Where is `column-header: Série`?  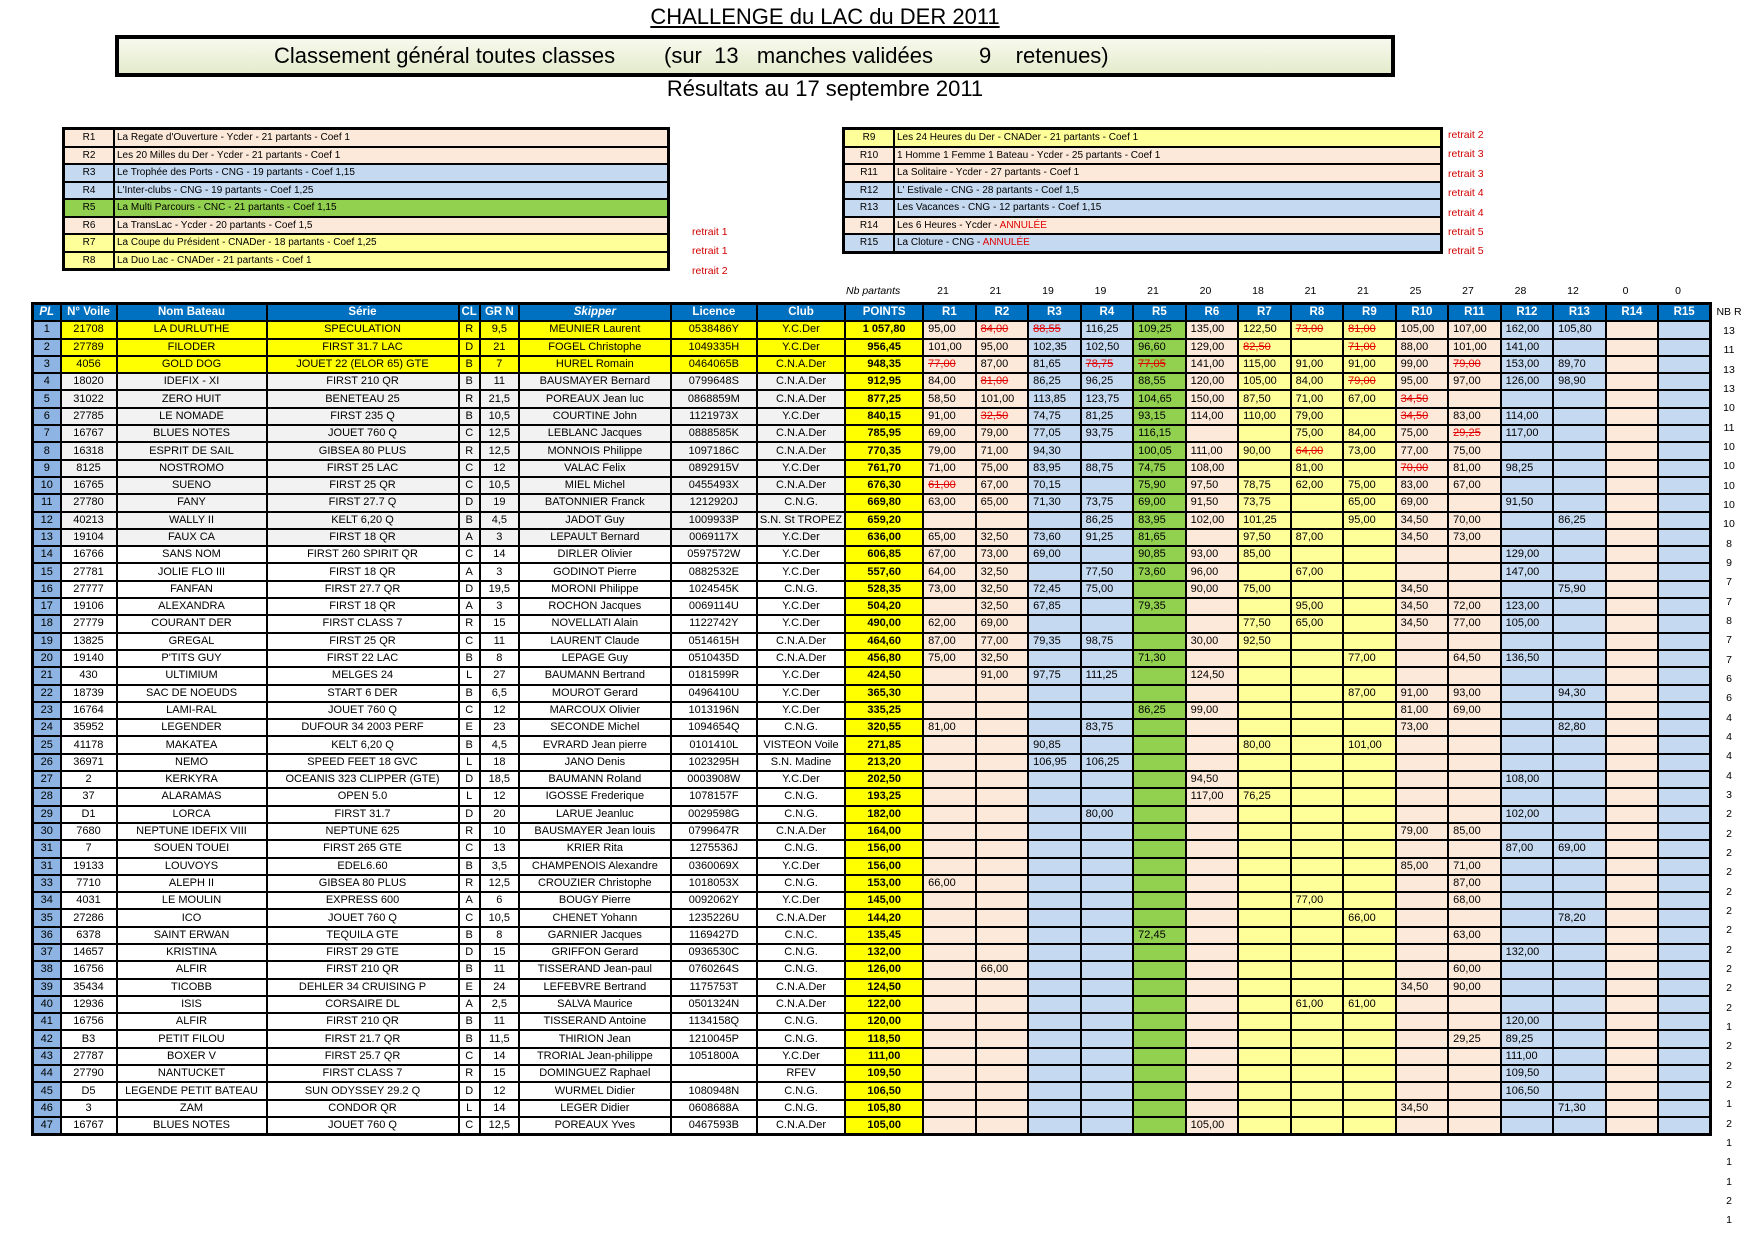
column-header: Série is located at coordinates (362, 312).